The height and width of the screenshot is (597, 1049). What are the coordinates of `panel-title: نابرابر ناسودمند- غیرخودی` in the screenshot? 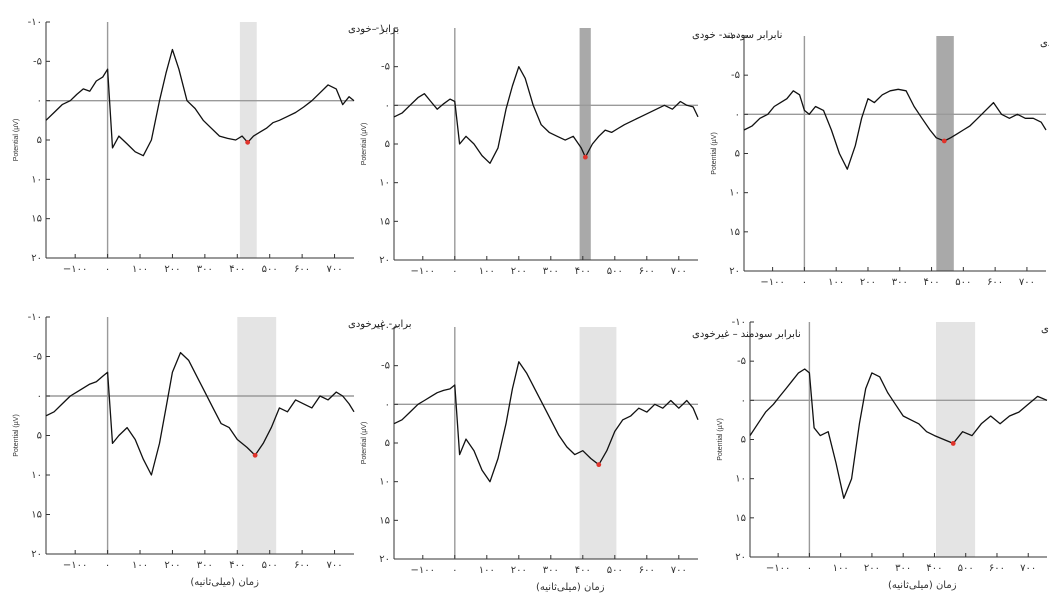 It's located at (1045, 329).